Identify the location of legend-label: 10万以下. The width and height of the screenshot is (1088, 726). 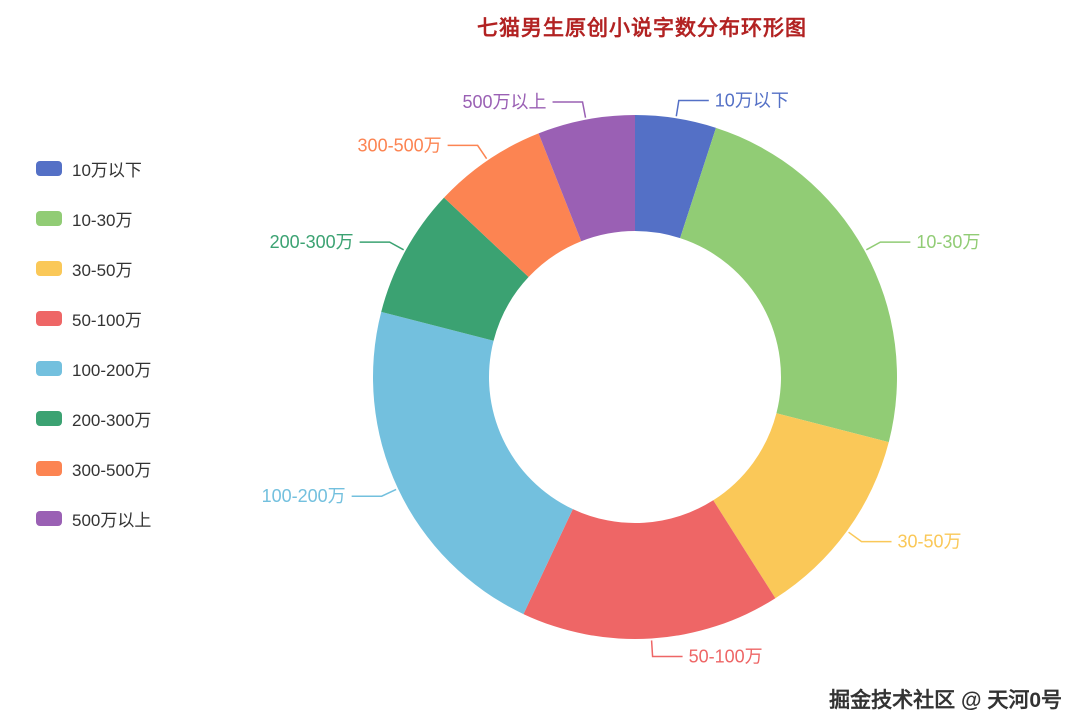
(107, 170).